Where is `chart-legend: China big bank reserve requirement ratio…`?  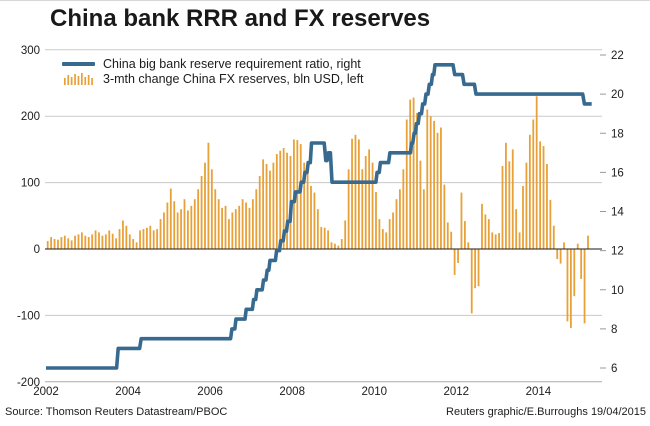 chart-legend: China big bank reserve requirement ratio… is located at coordinates (213, 71).